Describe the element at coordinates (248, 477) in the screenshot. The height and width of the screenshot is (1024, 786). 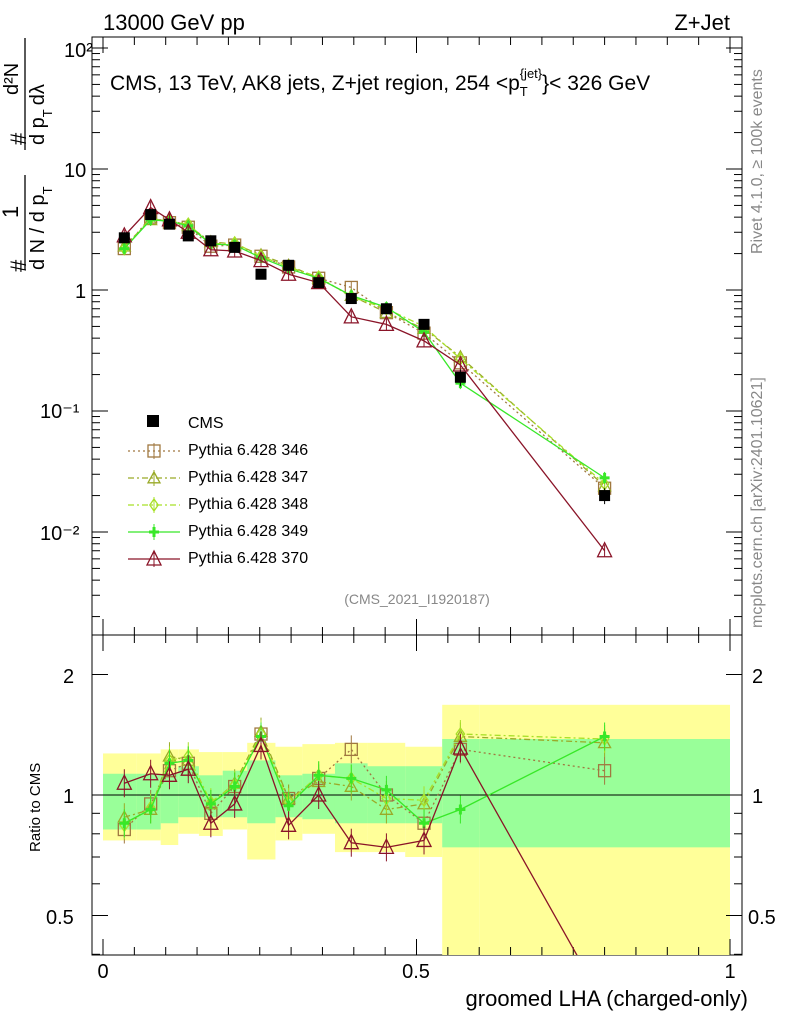
I see `legend-347: Pythia 6.428 347` at that location.